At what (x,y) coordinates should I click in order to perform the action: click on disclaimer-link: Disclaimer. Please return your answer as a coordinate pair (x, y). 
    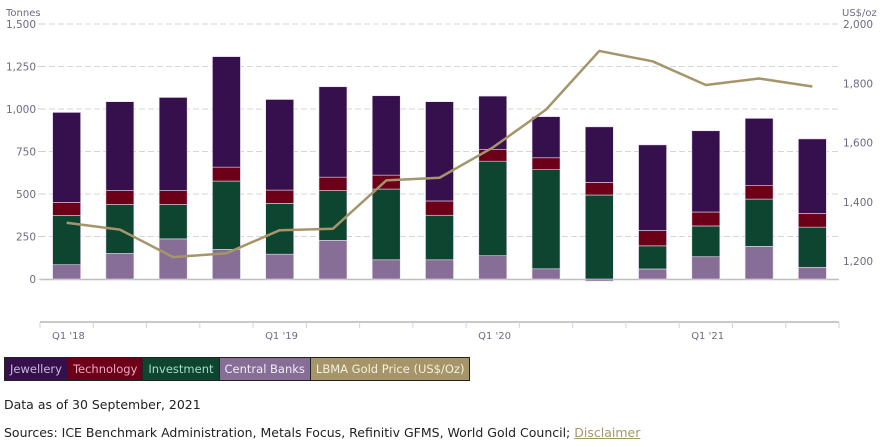
    Looking at the image, I should click on (607, 432).